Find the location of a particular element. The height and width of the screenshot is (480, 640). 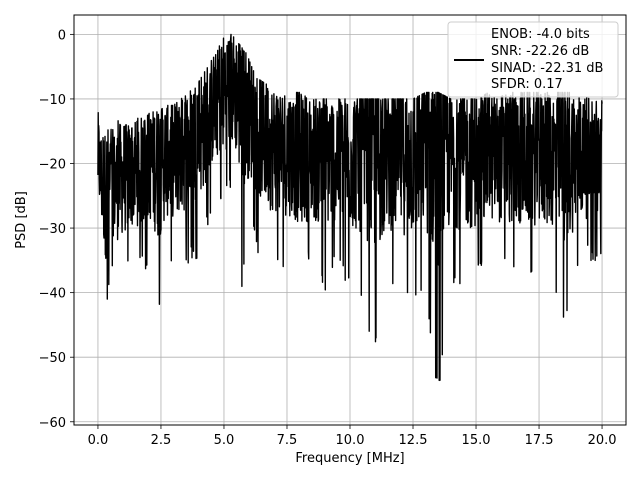

y-tick-label: −40 is located at coordinates (52, 294).